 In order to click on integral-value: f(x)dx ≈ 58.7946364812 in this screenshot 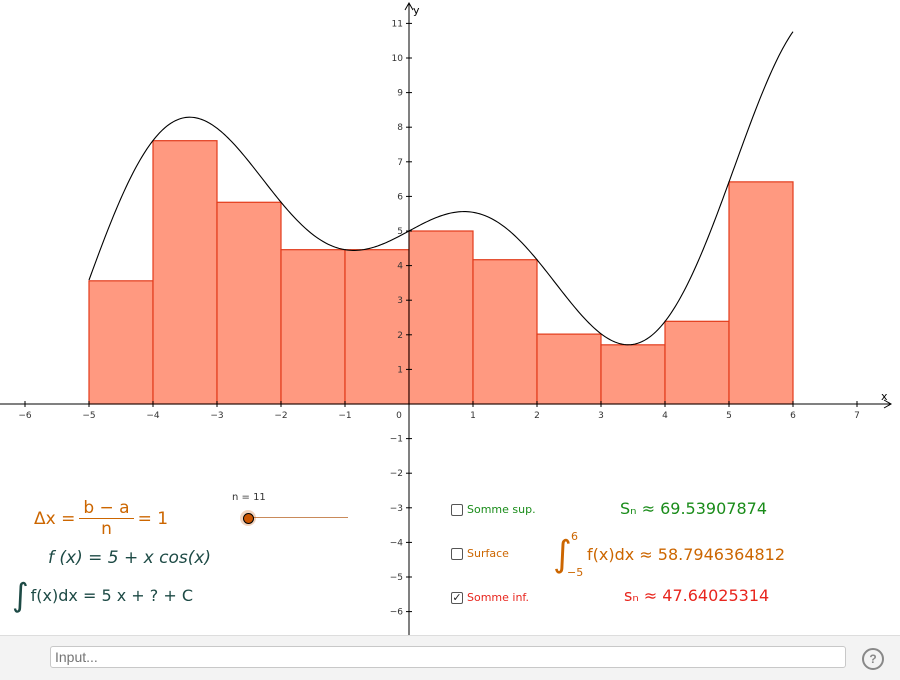, I will do `click(686, 554)`.